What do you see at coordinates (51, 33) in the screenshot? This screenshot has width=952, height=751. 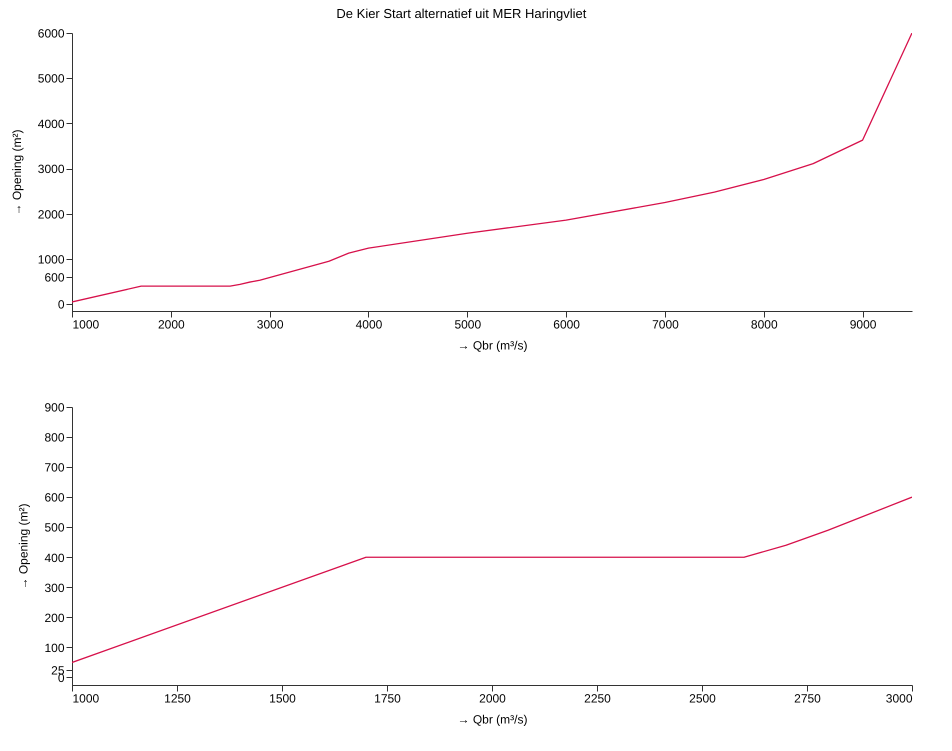 I see `y-tick-label: 6000` at bounding box center [51, 33].